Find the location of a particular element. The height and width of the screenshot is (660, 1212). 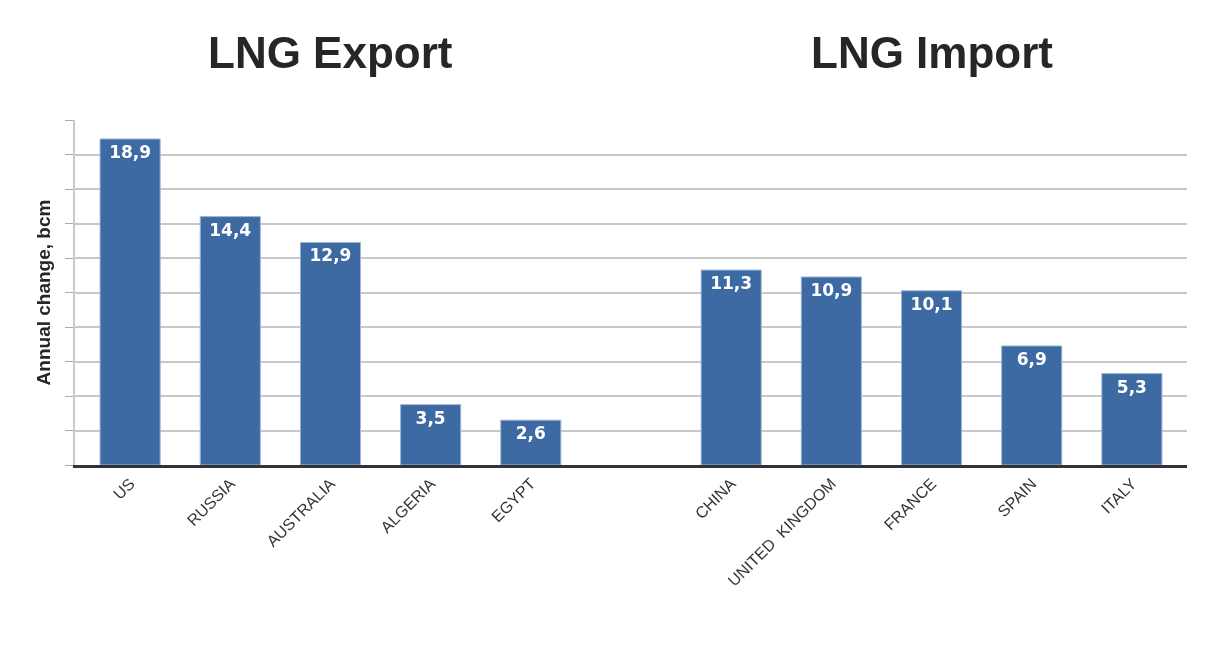

data-label: 18,9 is located at coordinates (130, 151).